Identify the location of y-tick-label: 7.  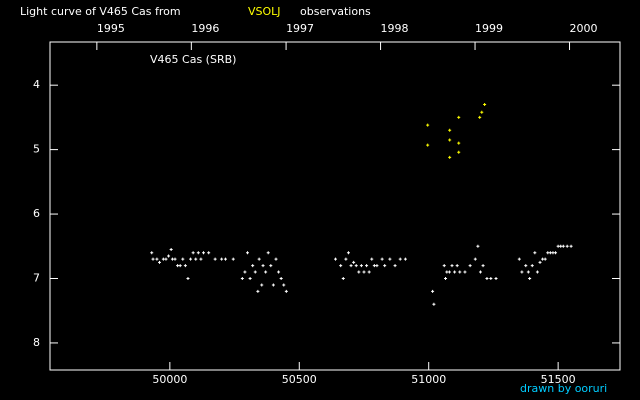
(36, 277).